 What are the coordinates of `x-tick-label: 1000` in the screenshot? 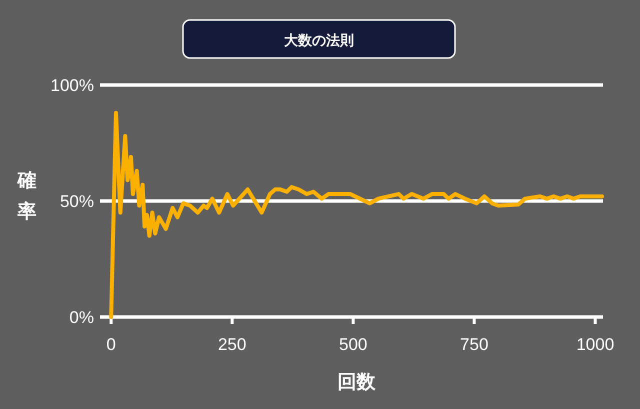 It's located at (595, 344).